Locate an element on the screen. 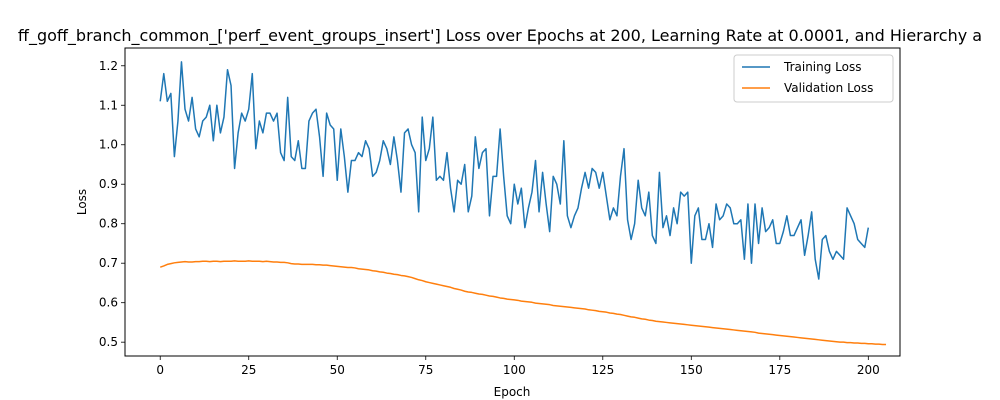  x-tick-label: 0 is located at coordinates (160, 370).